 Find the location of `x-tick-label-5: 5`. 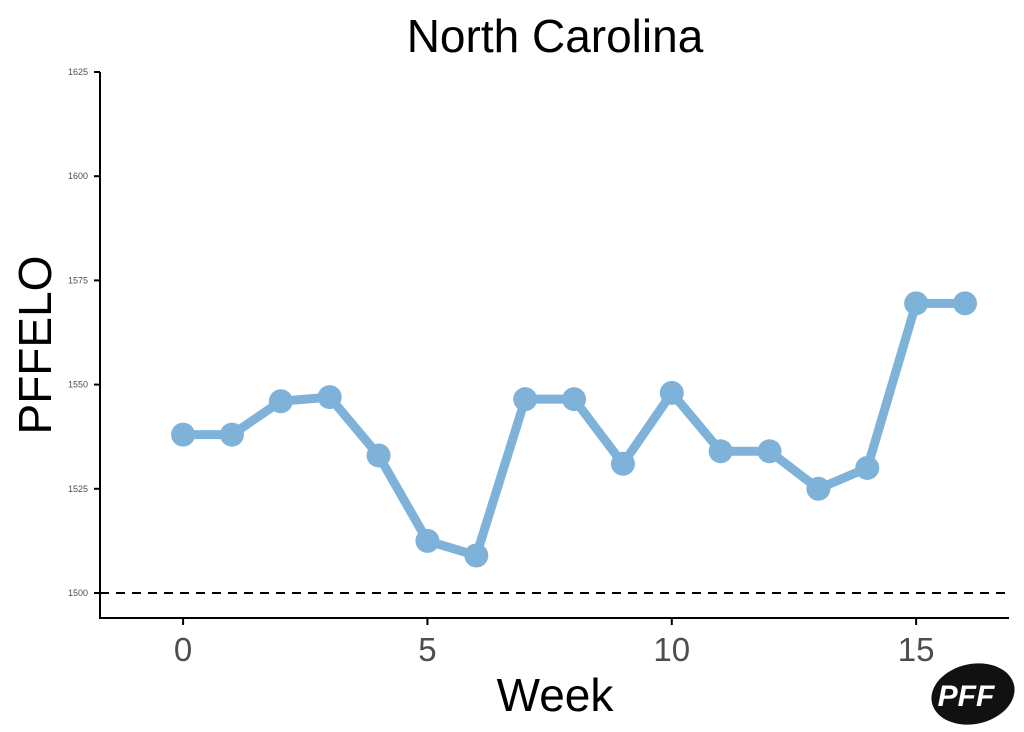

x-tick-label-5: 5 is located at coordinates (427, 649).